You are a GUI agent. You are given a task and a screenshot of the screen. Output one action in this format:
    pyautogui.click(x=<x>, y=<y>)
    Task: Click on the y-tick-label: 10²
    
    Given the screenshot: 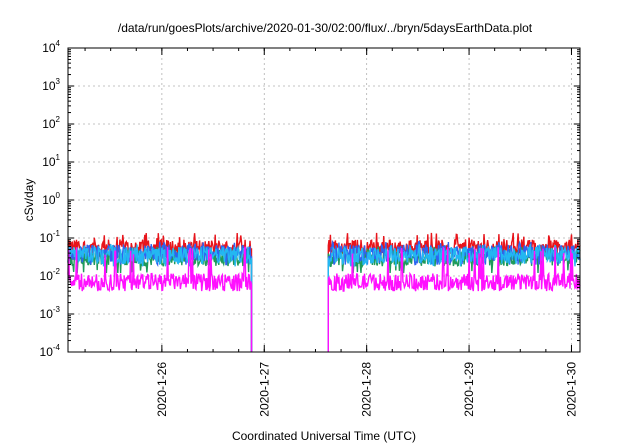 What is the action you would take?
    pyautogui.click(x=51, y=123)
    